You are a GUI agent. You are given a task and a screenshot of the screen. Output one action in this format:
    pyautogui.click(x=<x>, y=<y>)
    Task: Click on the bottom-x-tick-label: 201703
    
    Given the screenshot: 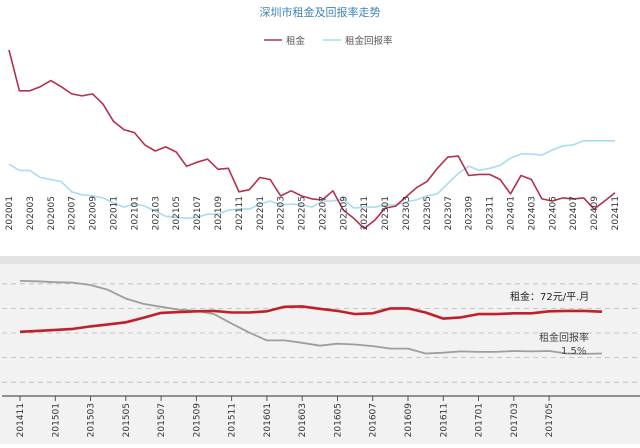 What is the action you would take?
    pyautogui.click(x=515, y=420)
    